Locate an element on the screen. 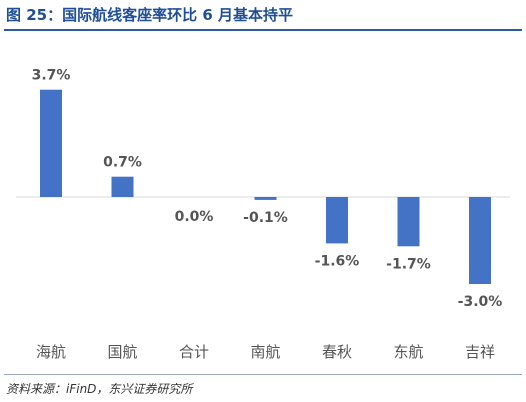 The height and width of the screenshot is (402, 526). category-label-3: 南航 is located at coordinates (265, 352).